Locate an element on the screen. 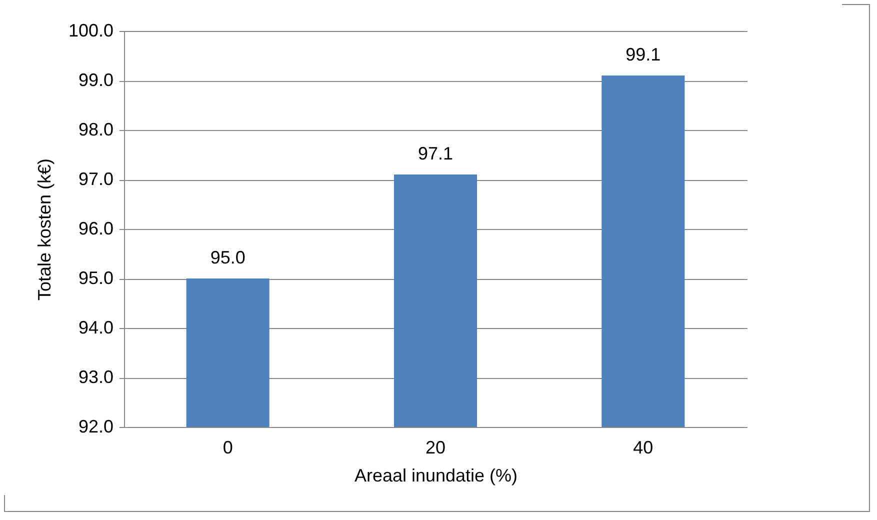  y-tick-label: 98.0 is located at coordinates (96, 130).